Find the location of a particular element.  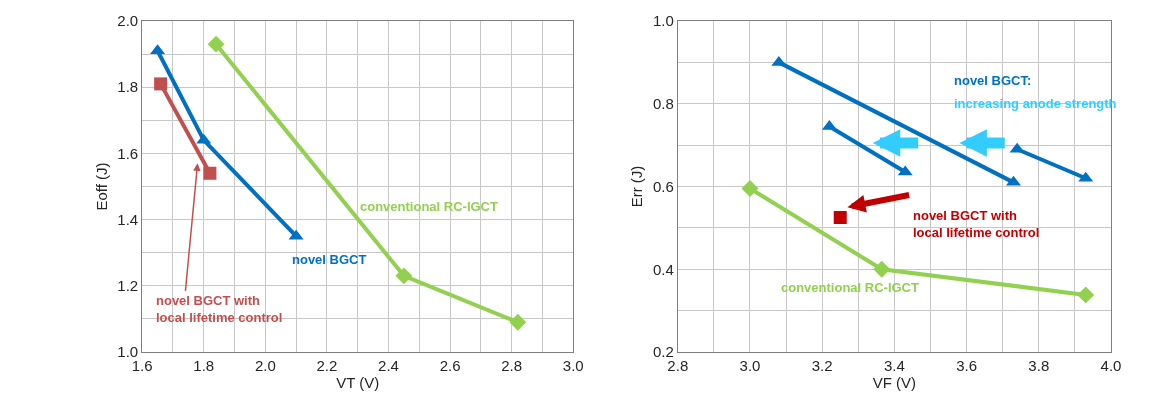

text: novel BGCT: is located at coordinates (993, 80).